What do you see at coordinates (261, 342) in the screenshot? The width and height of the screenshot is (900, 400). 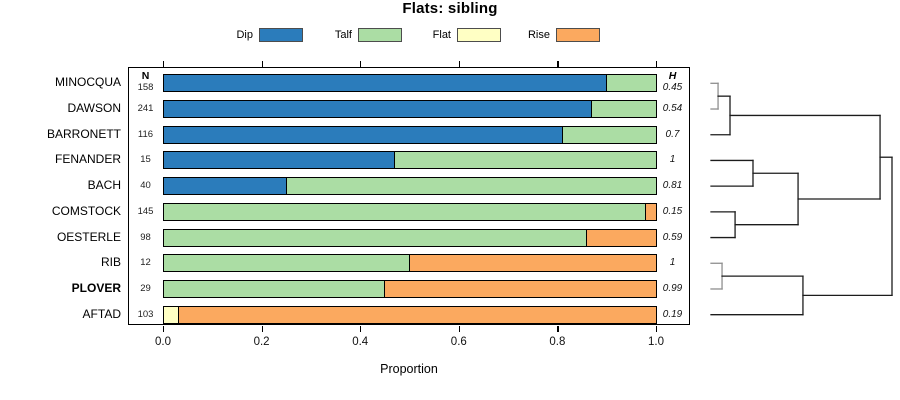 I see `x-tick-label: 0.2` at bounding box center [261, 342].